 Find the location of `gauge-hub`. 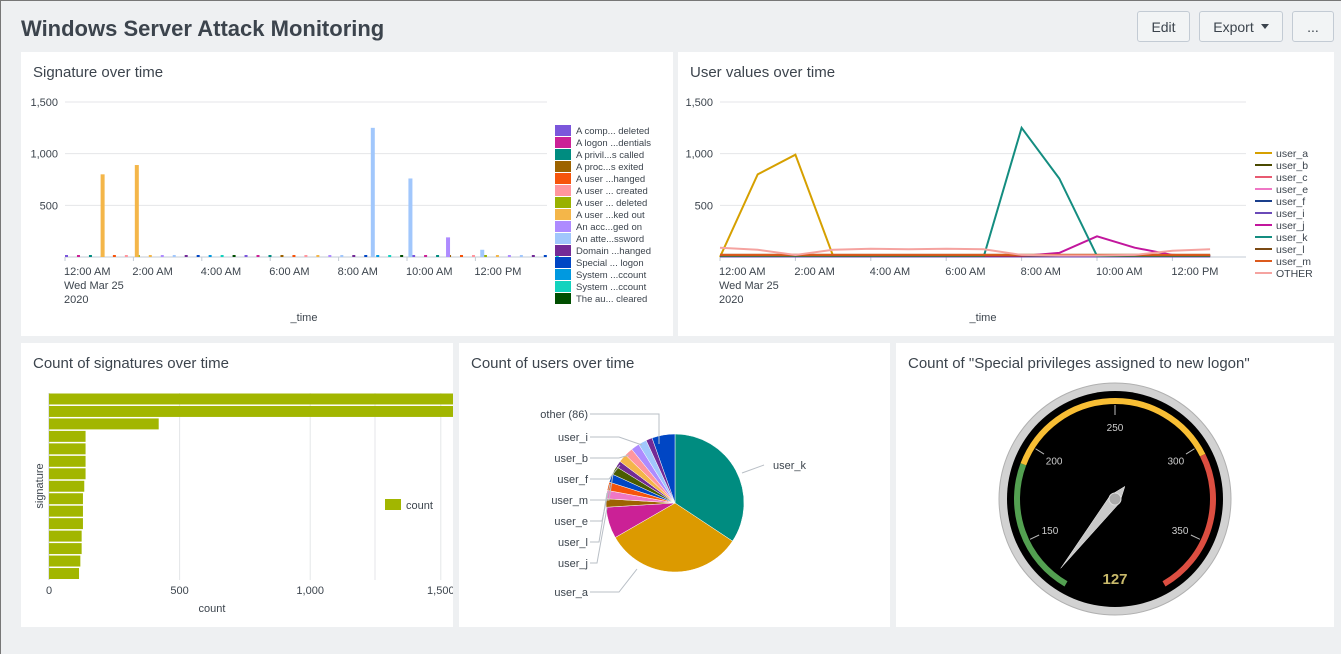

gauge-hub is located at coordinates (1115, 499).